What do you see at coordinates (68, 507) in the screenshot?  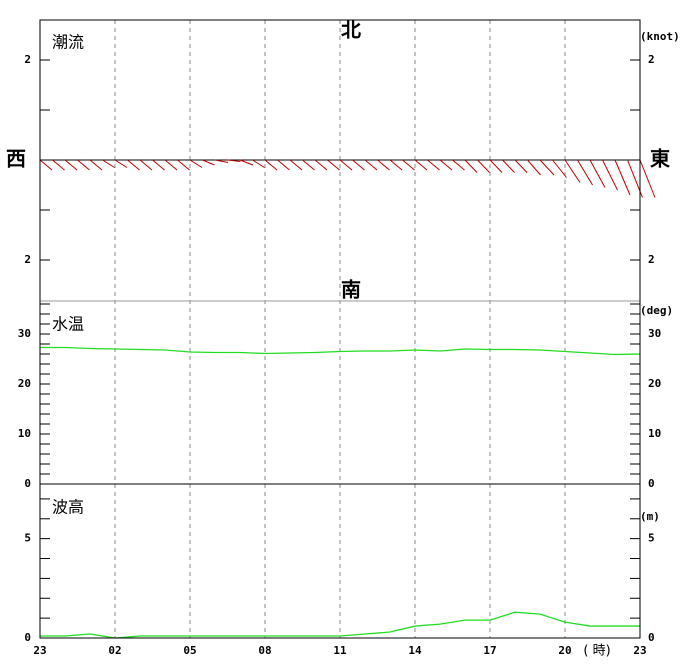 I see `panel-title: 波高` at bounding box center [68, 507].